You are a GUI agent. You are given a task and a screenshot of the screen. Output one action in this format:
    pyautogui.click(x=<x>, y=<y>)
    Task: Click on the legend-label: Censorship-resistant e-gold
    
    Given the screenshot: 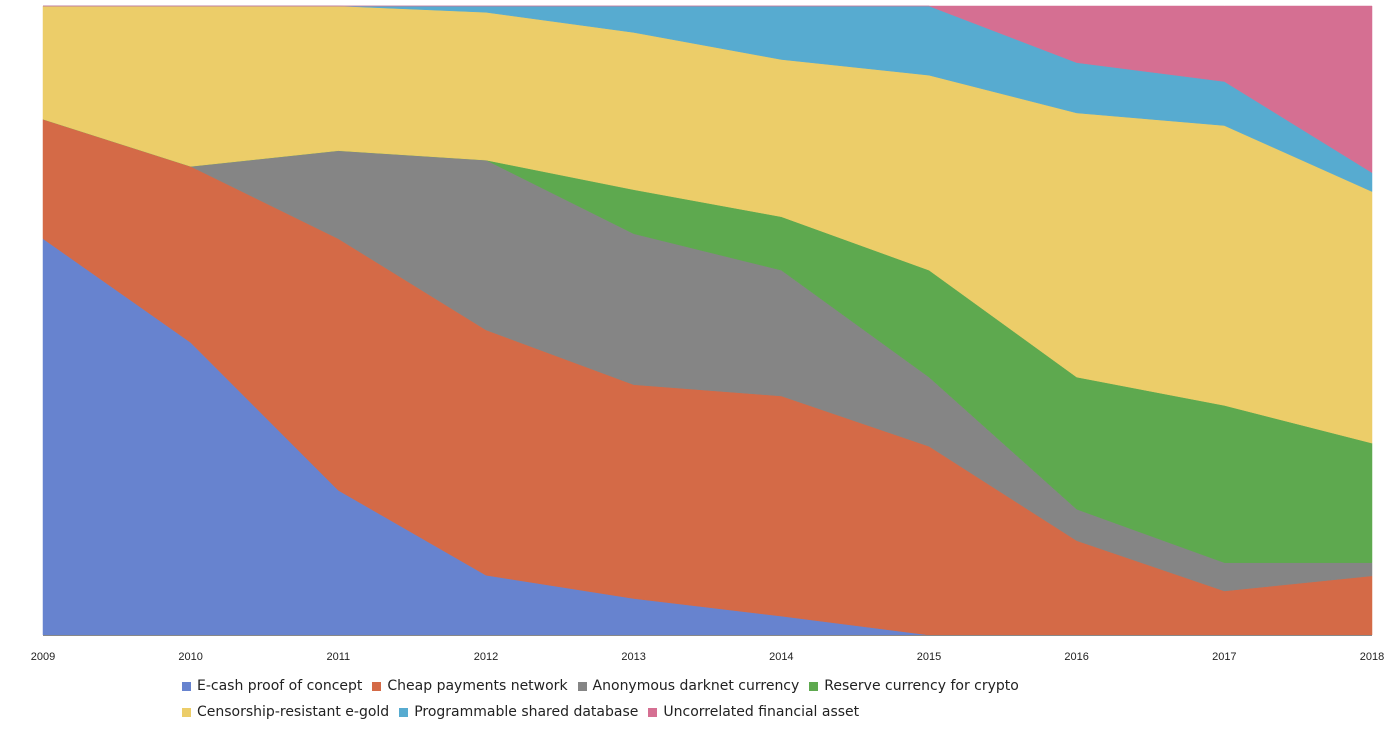 What is the action you would take?
    pyautogui.click(x=293, y=712)
    